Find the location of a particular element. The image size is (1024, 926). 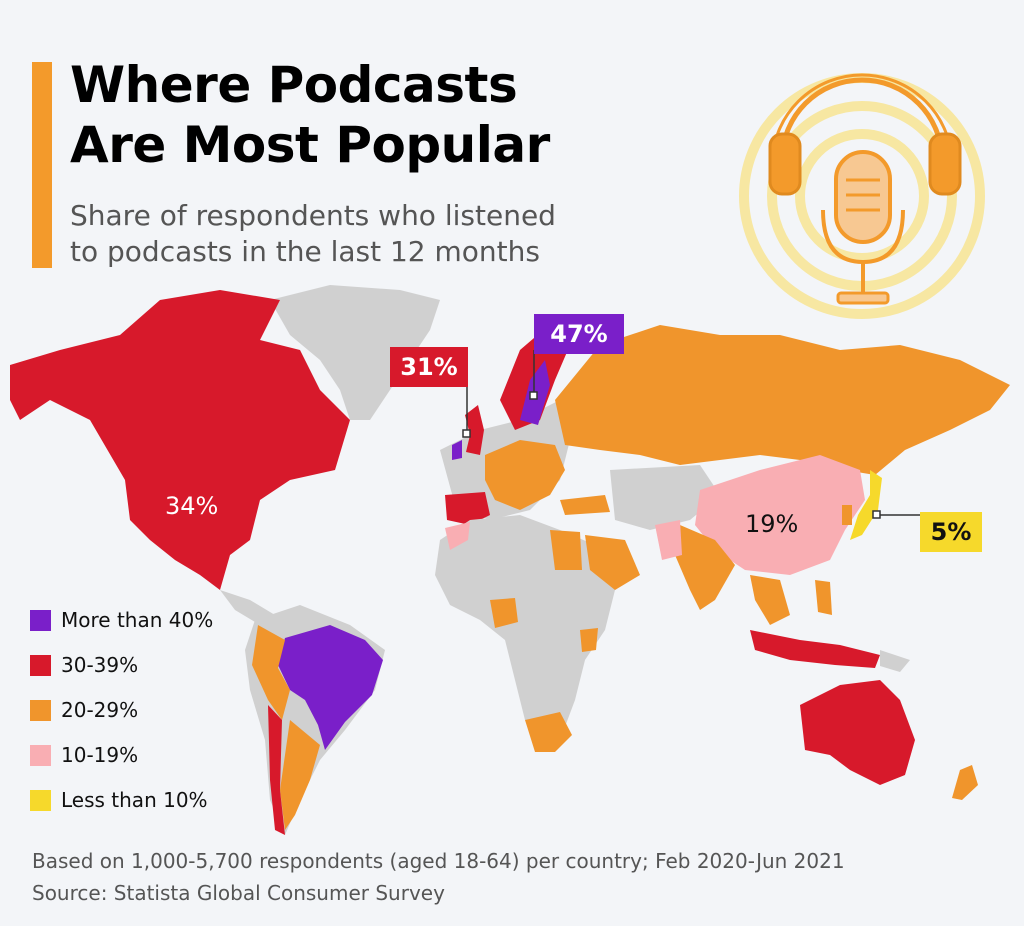

region-turkey is located at coordinates (585, 505).